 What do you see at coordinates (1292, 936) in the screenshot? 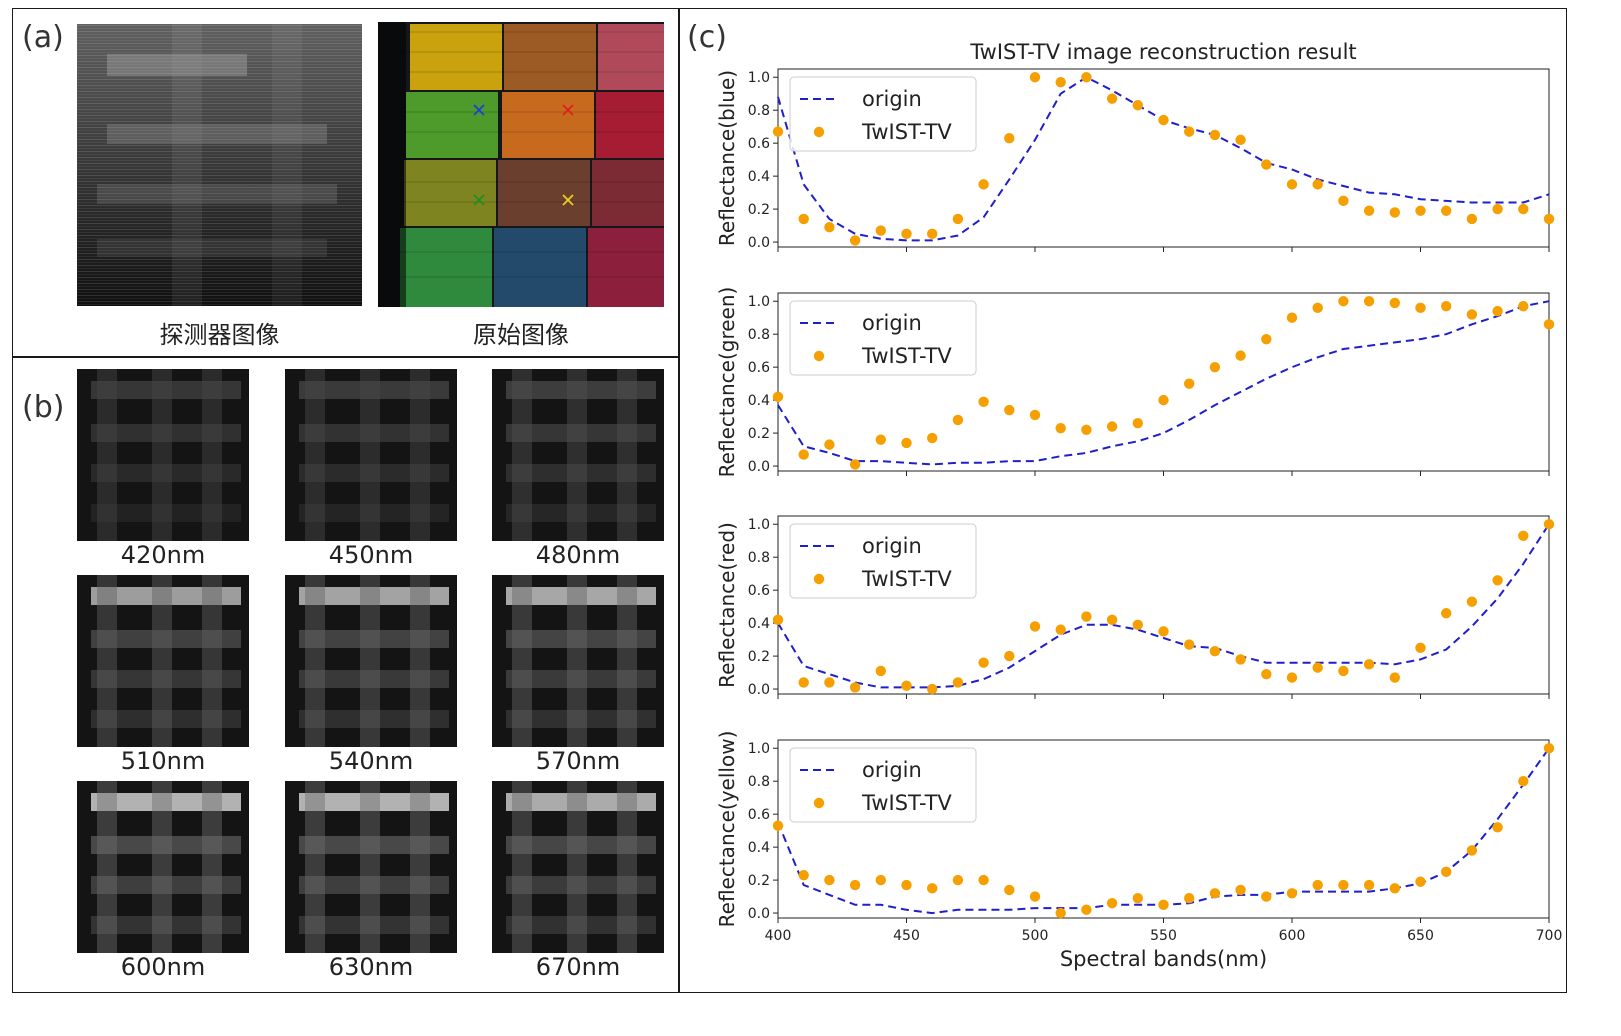
I see `x-tick-label: 600` at bounding box center [1292, 936].